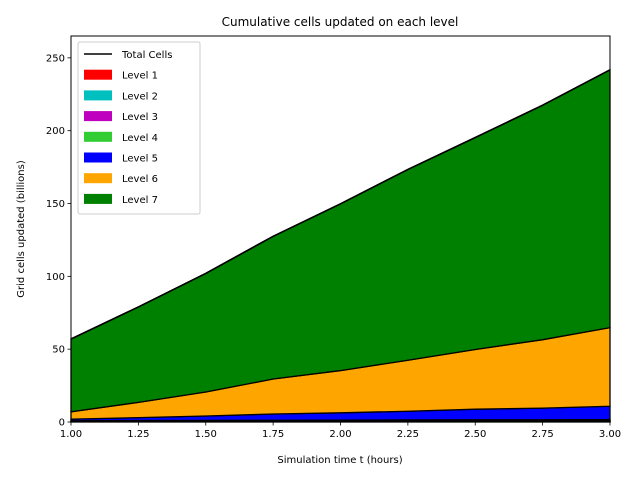  I want to click on legend-label-level-7: Level 7, so click(140, 200).